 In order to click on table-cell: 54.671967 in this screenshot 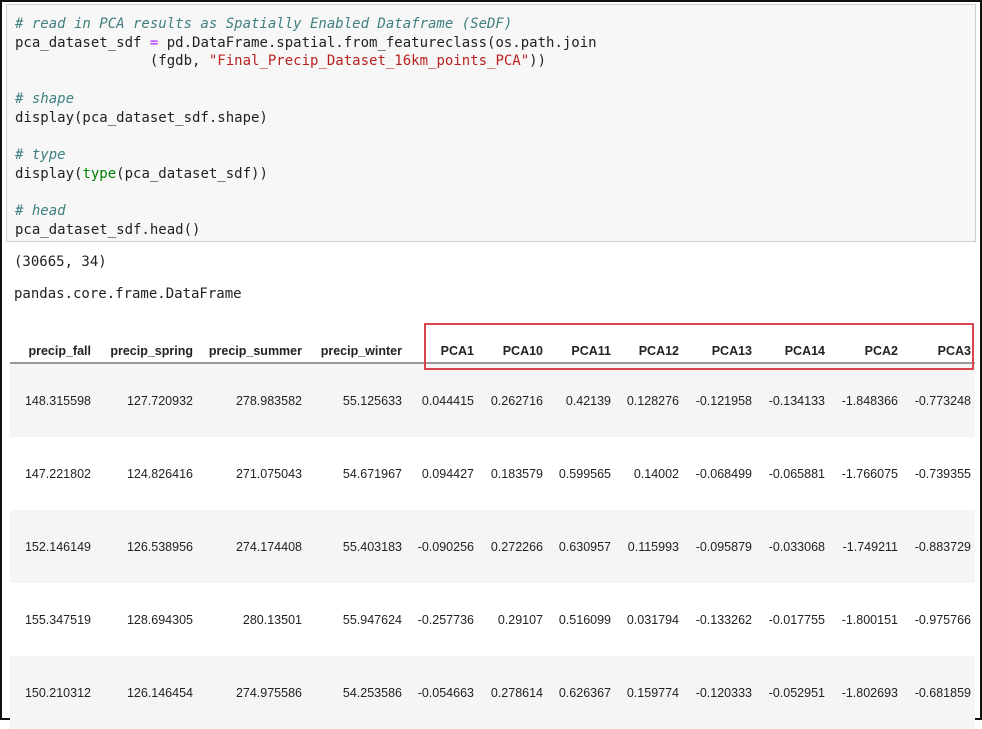, I will do `click(372, 473)`.